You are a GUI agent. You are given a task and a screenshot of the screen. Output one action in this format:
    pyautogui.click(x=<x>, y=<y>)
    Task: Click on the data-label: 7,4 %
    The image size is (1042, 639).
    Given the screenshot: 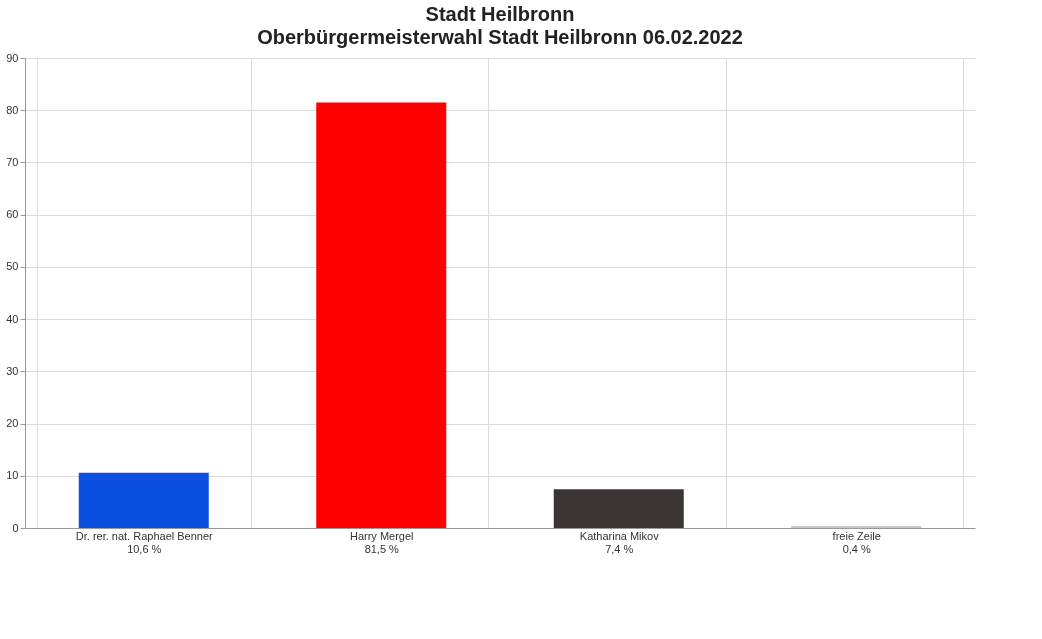 What is the action you would take?
    pyautogui.click(x=619, y=548)
    